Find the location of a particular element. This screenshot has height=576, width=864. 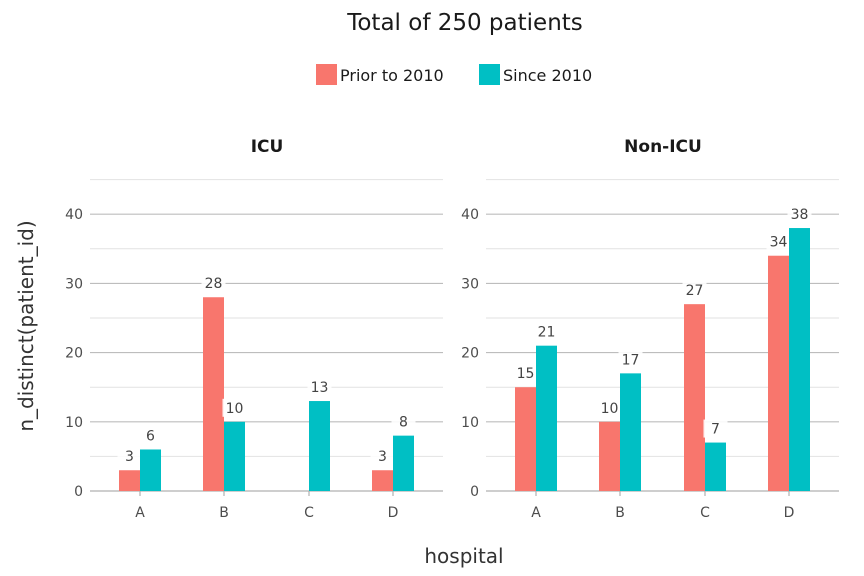

data-label-icu-b-since-2010: 10 is located at coordinates (235, 409).